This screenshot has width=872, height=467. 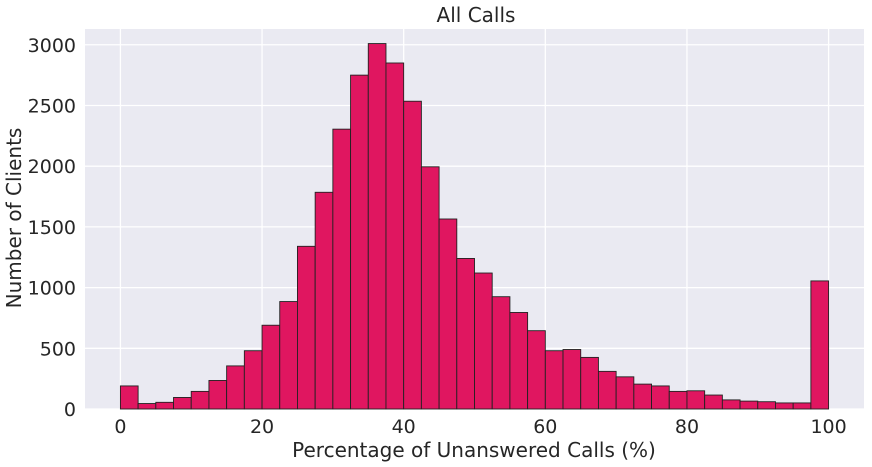 I want to click on x-tick-label: 100, so click(x=828, y=427).